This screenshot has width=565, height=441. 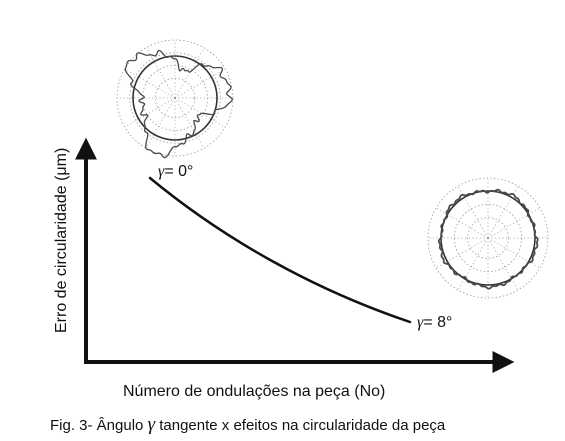 What do you see at coordinates (99, 425) in the screenshot?
I see `caption-prefix: Fig. 3- Ângulo` at bounding box center [99, 425].